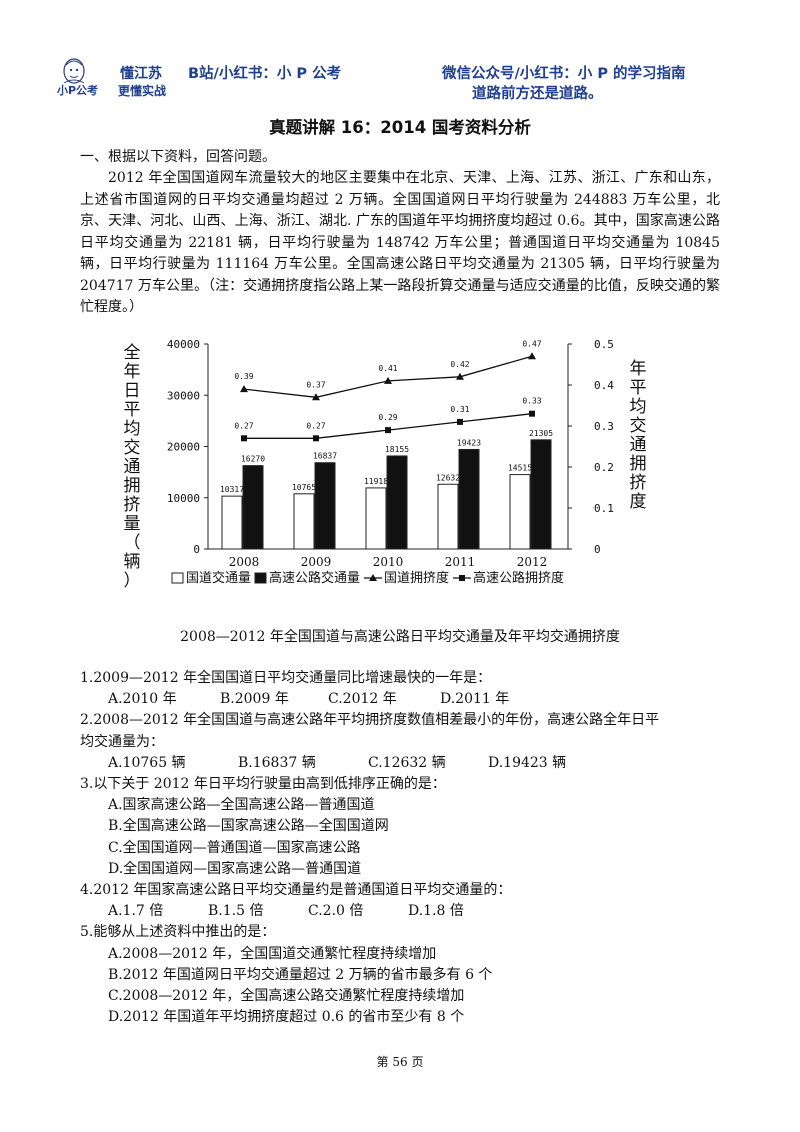  What do you see at coordinates (300, 974) in the screenshot?
I see `answer-option: B.2012 年国道网日平均交通量超过 2 万辆的省市最多有 6 个` at bounding box center [300, 974].